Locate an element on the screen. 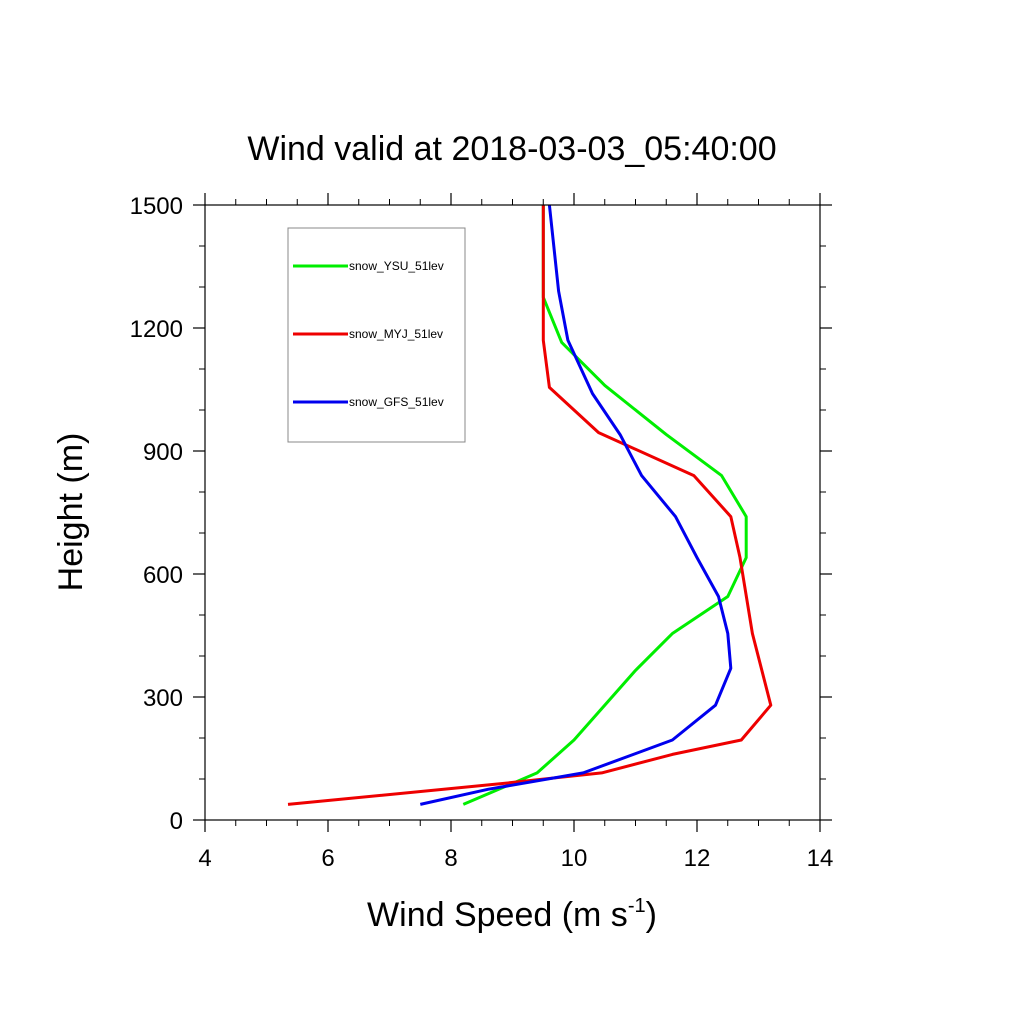  x-axis-label-suffix: ) is located at coordinates (651, 915).